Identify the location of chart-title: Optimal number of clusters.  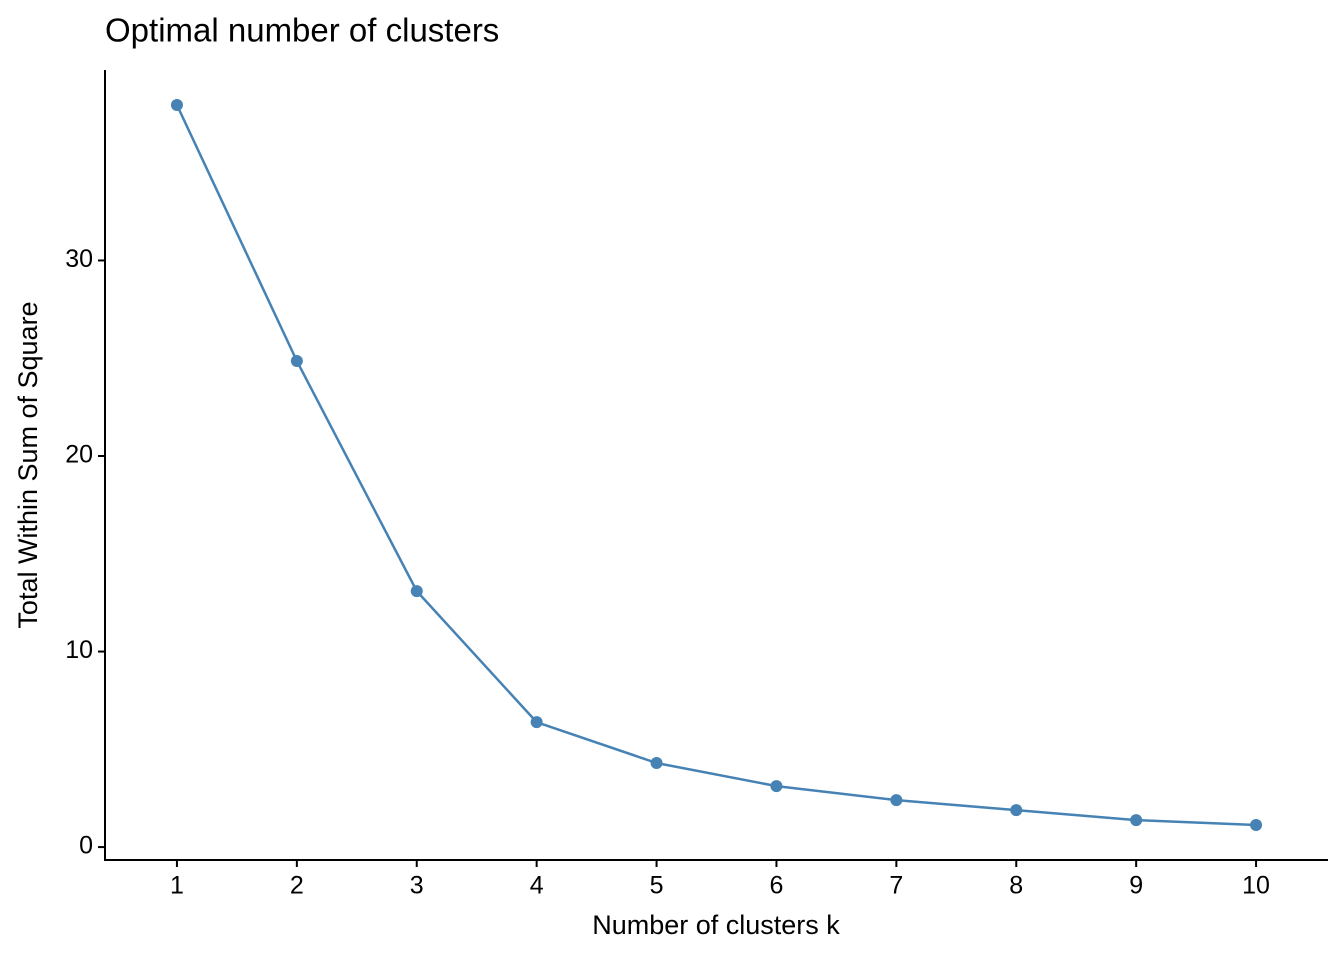
(302, 30).